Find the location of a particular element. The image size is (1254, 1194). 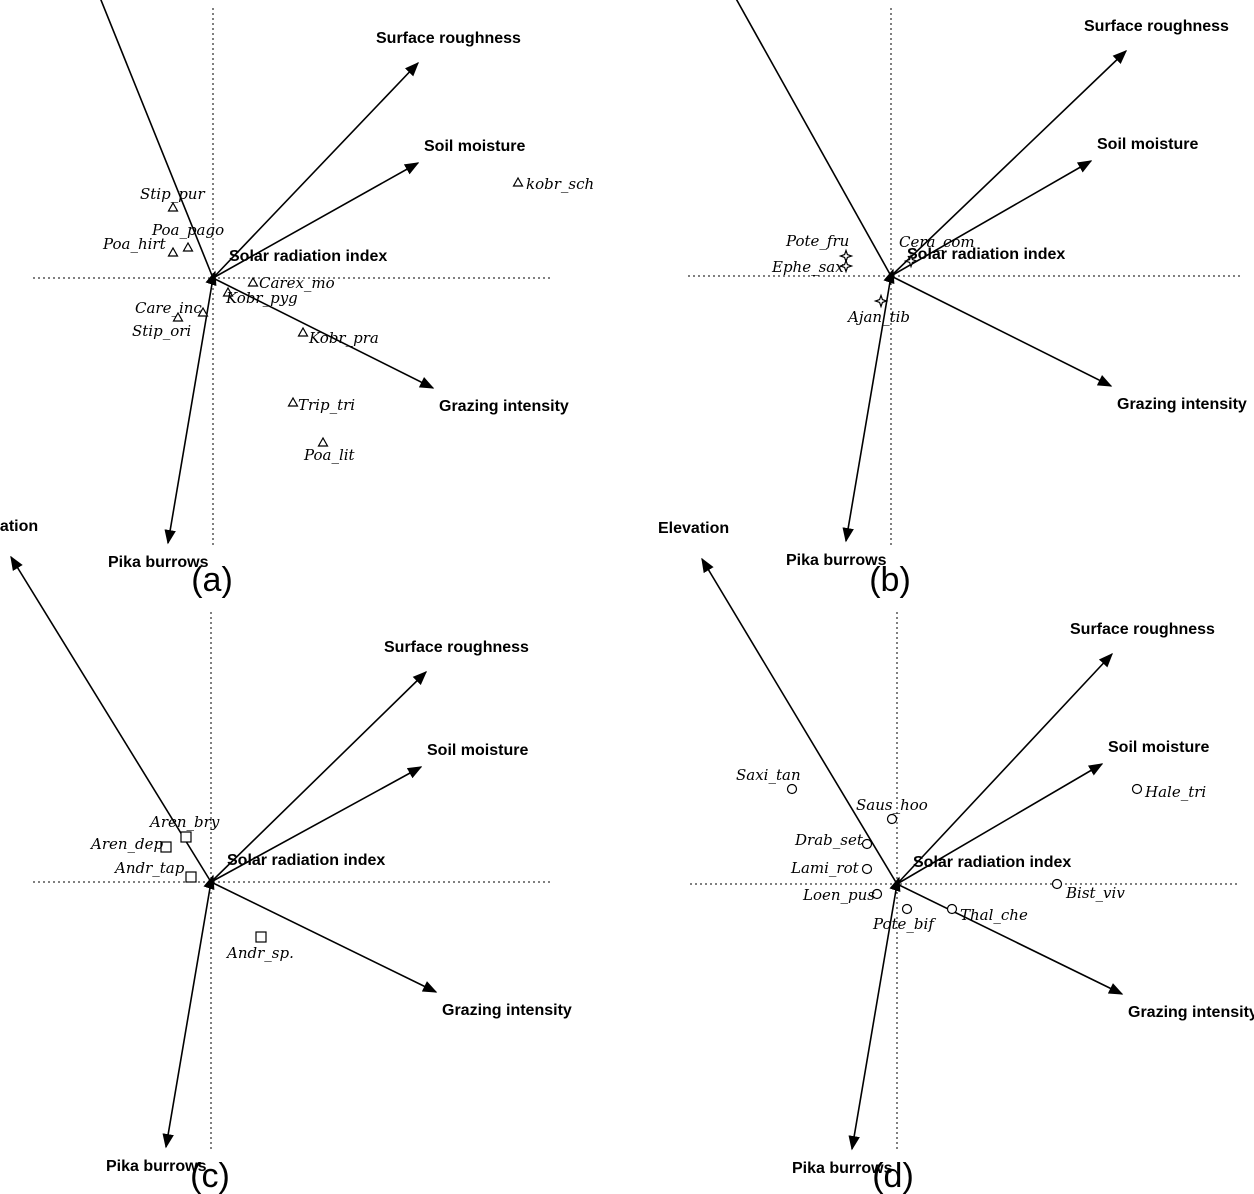

species-label-loen-pus: Loen_pus is located at coordinates (838, 895).